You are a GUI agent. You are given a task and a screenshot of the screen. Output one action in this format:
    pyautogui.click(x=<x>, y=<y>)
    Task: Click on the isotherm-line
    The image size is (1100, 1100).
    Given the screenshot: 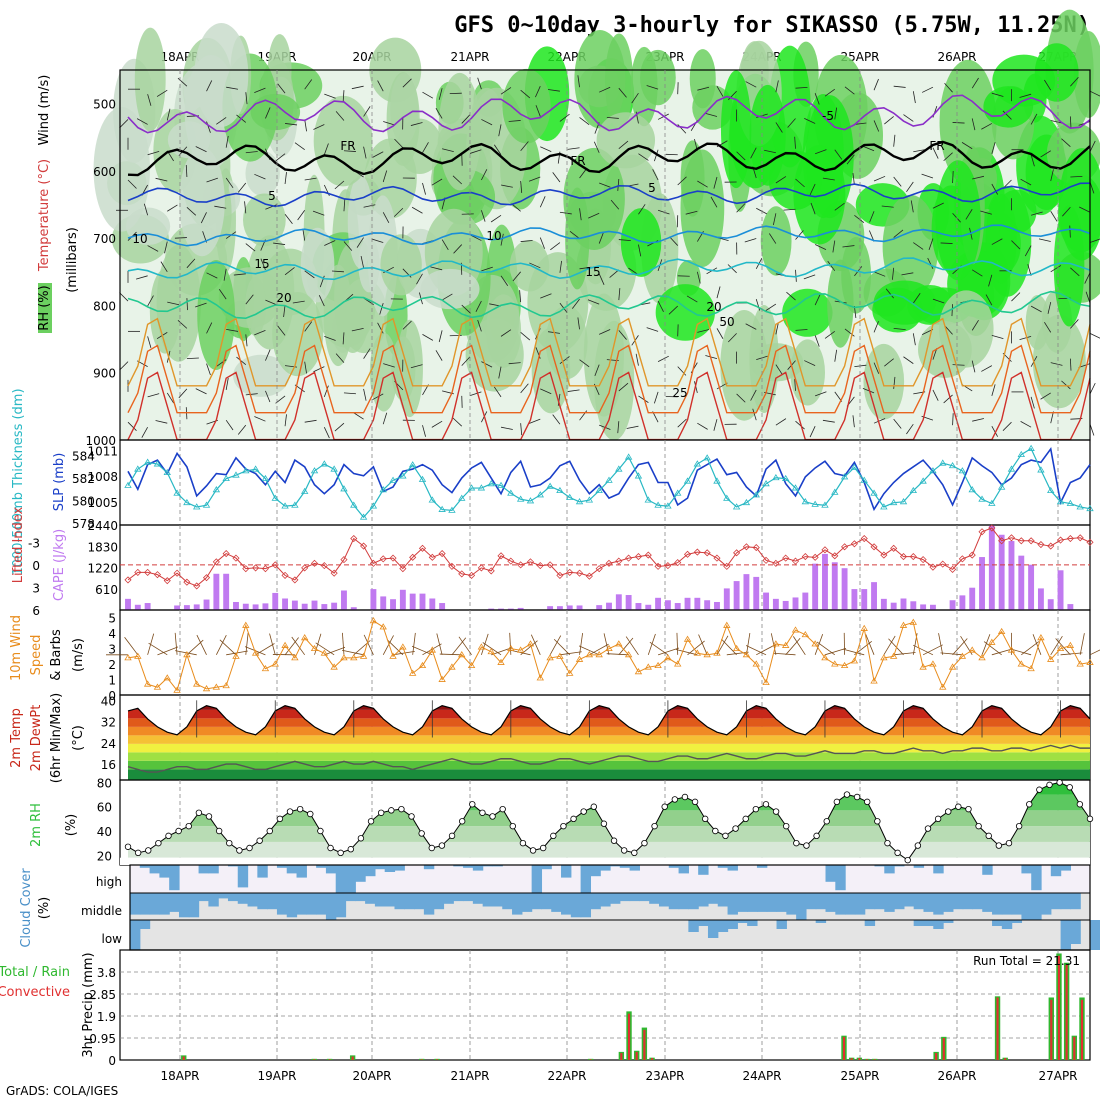 What is the action you would take?
    pyautogui.click(x=609, y=305)
    